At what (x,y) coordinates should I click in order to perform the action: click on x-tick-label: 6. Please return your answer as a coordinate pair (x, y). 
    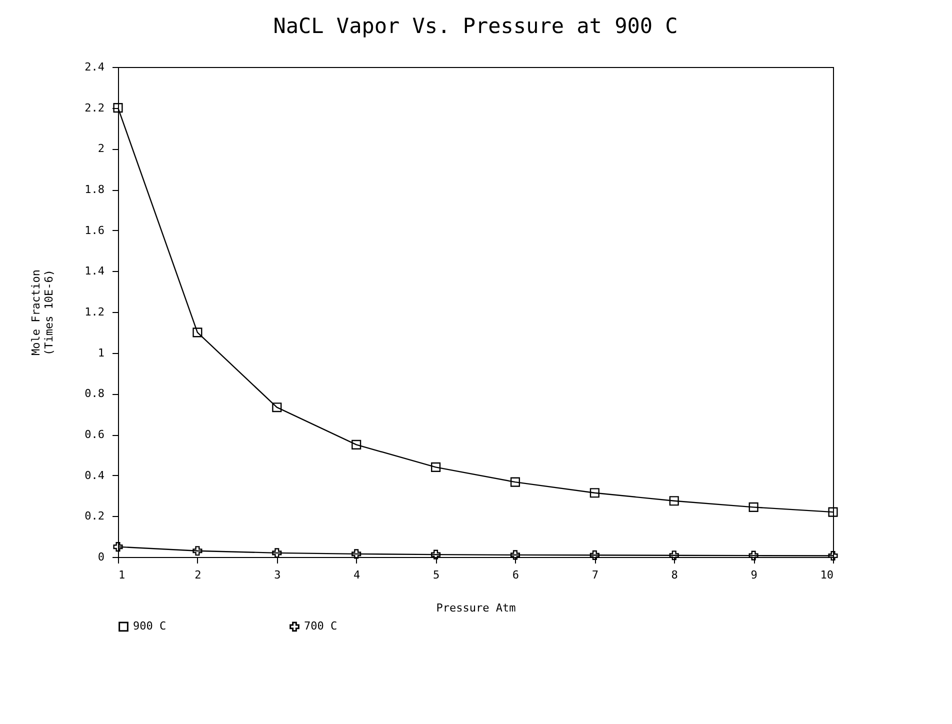
    Looking at the image, I should click on (516, 575).